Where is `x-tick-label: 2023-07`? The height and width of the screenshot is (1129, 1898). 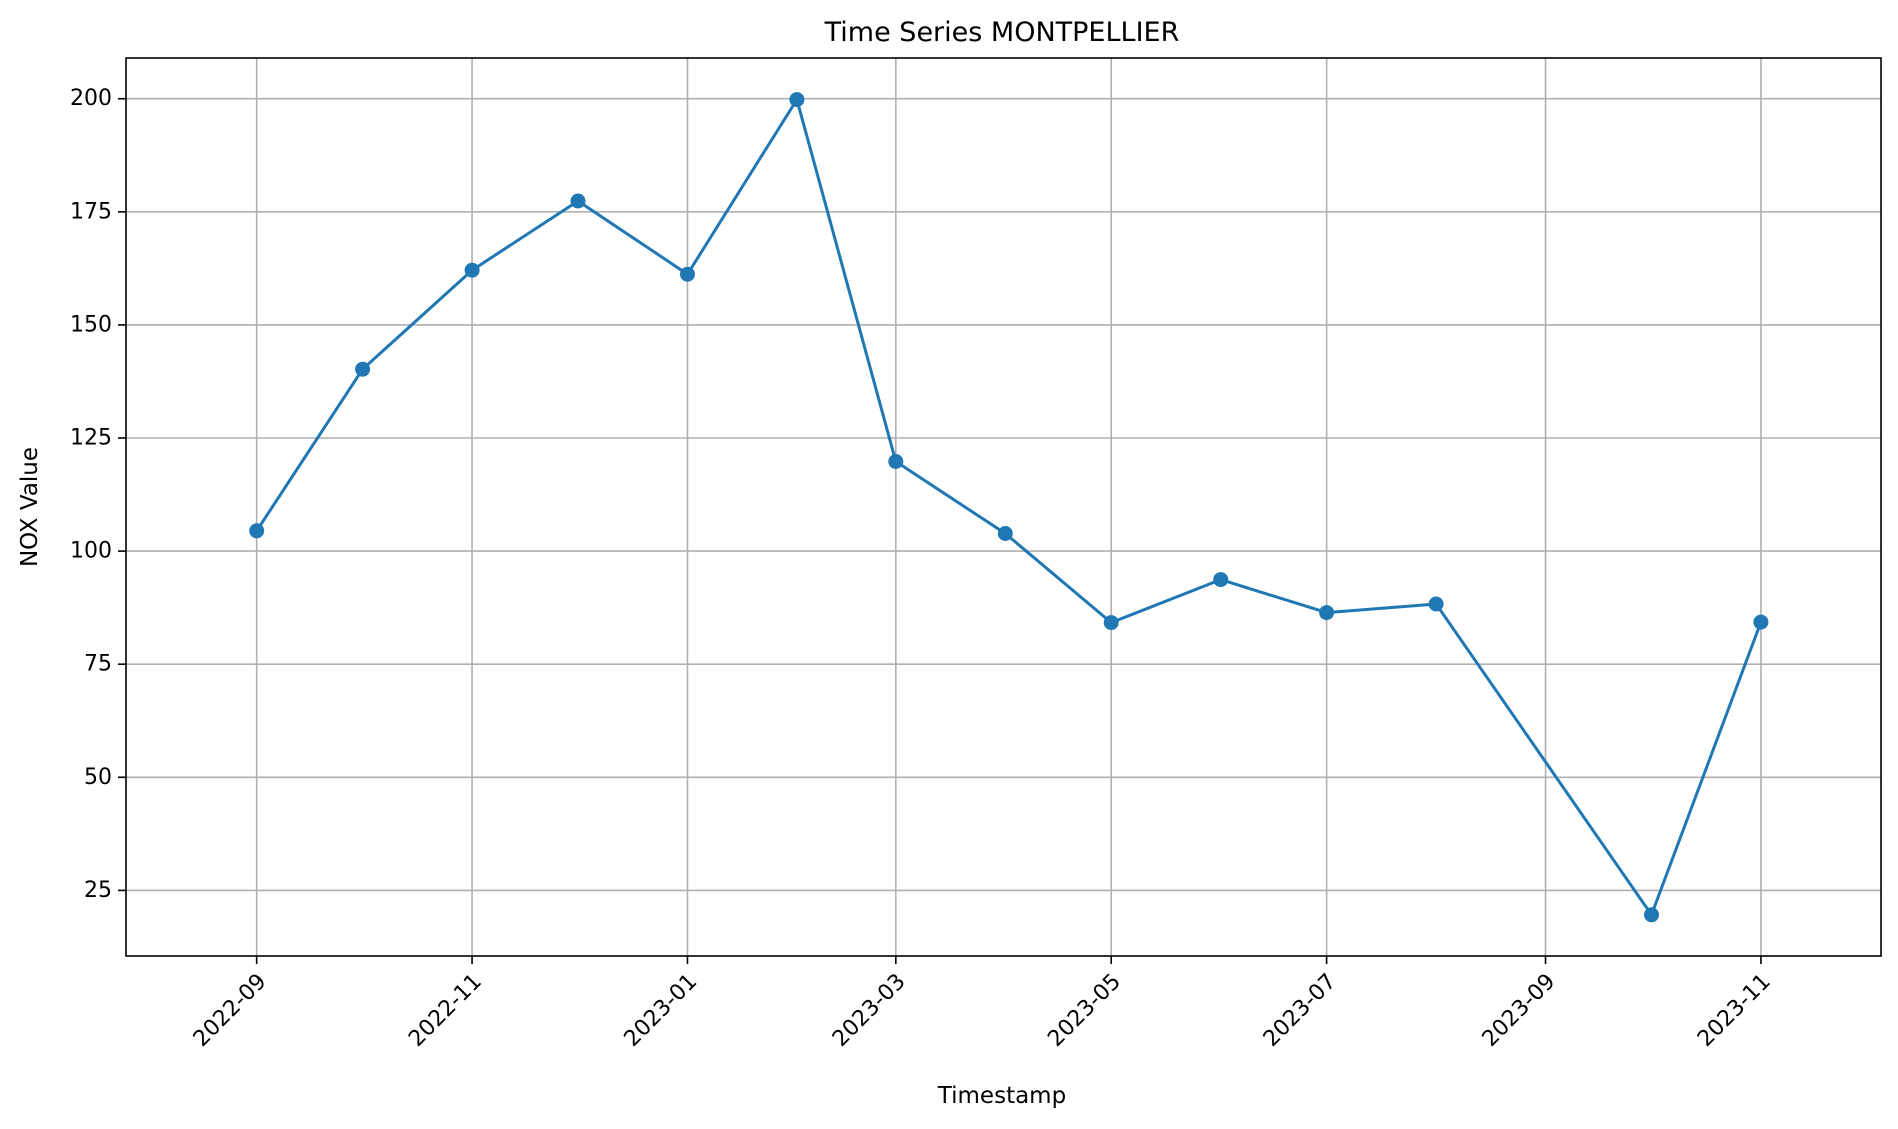
x-tick-label: 2023-07 is located at coordinates (1300, 1010).